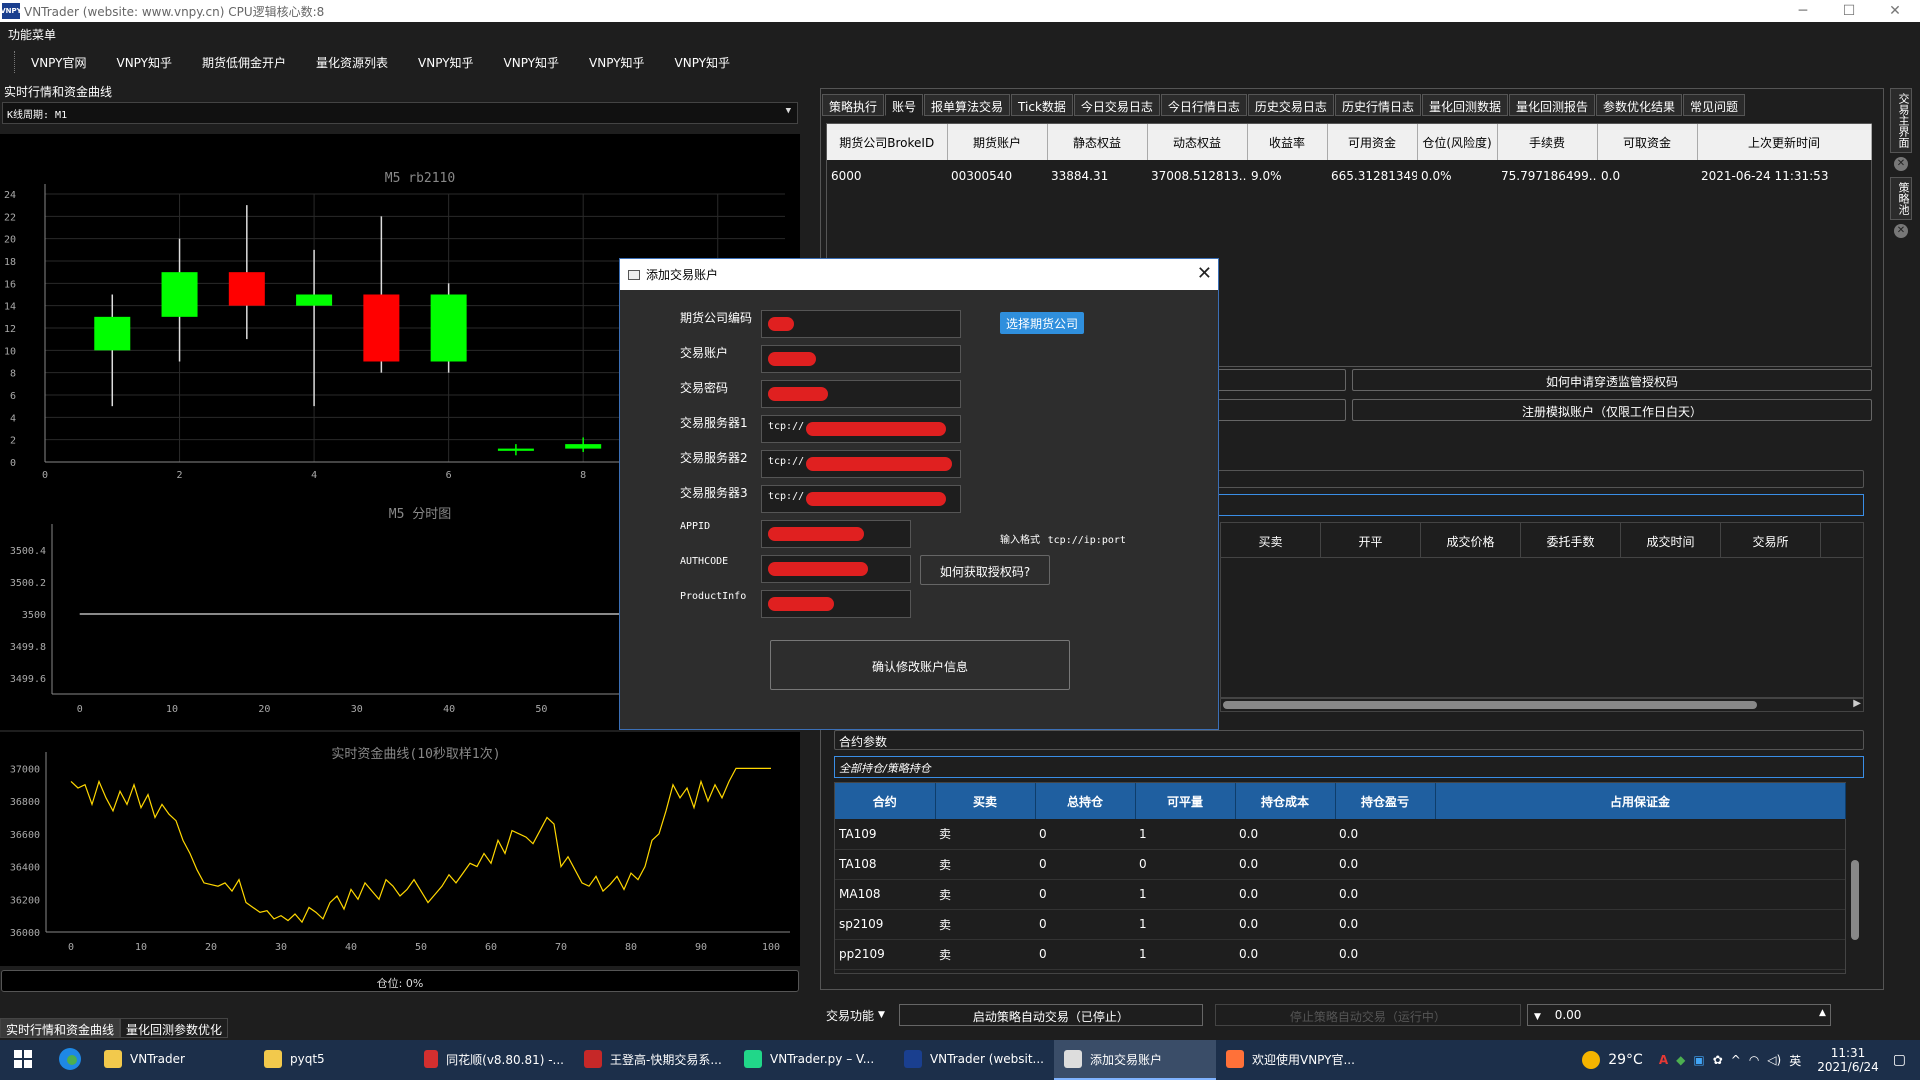  I want to click on wifi-icon: ◠, so click(1754, 1060).